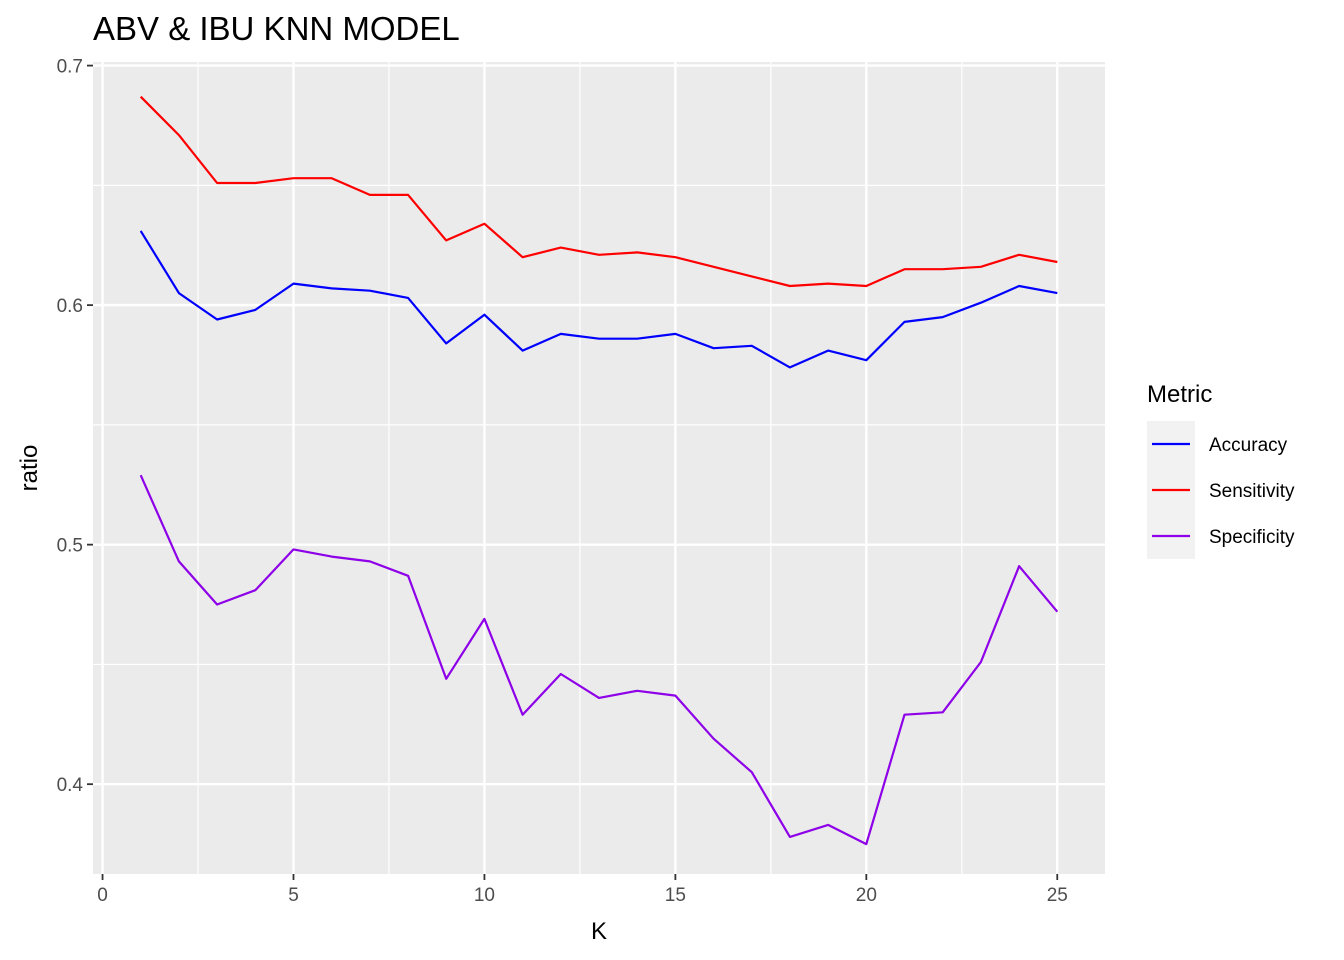 The height and width of the screenshot is (960, 1344). I want to click on x-tick-label: 5, so click(293, 895).